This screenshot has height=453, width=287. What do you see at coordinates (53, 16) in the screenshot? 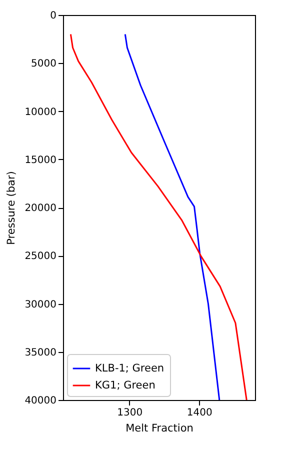
I see `y-tick-label: 0` at bounding box center [53, 16].